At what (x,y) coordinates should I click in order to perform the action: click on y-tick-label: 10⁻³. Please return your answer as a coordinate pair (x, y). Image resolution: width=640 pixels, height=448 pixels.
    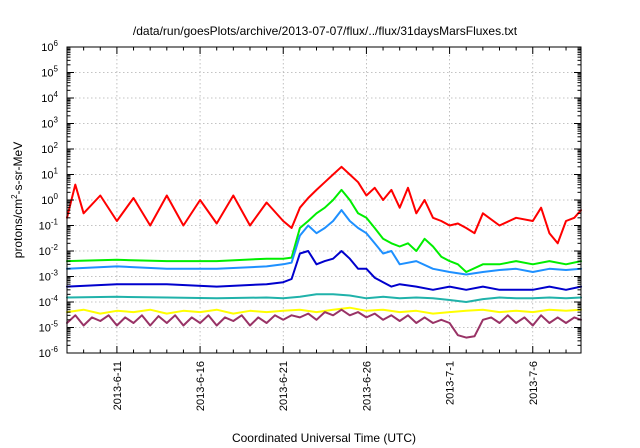
    Looking at the image, I should click on (49, 276).